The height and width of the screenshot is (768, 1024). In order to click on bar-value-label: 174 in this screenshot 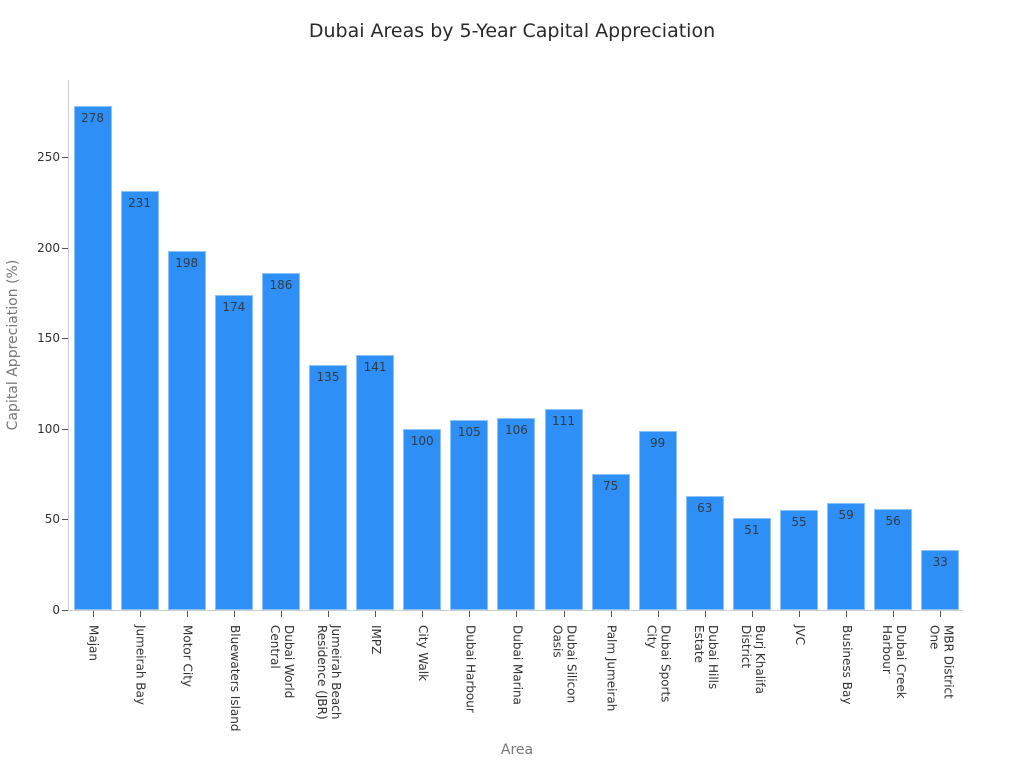, I will do `click(234, 306)`.